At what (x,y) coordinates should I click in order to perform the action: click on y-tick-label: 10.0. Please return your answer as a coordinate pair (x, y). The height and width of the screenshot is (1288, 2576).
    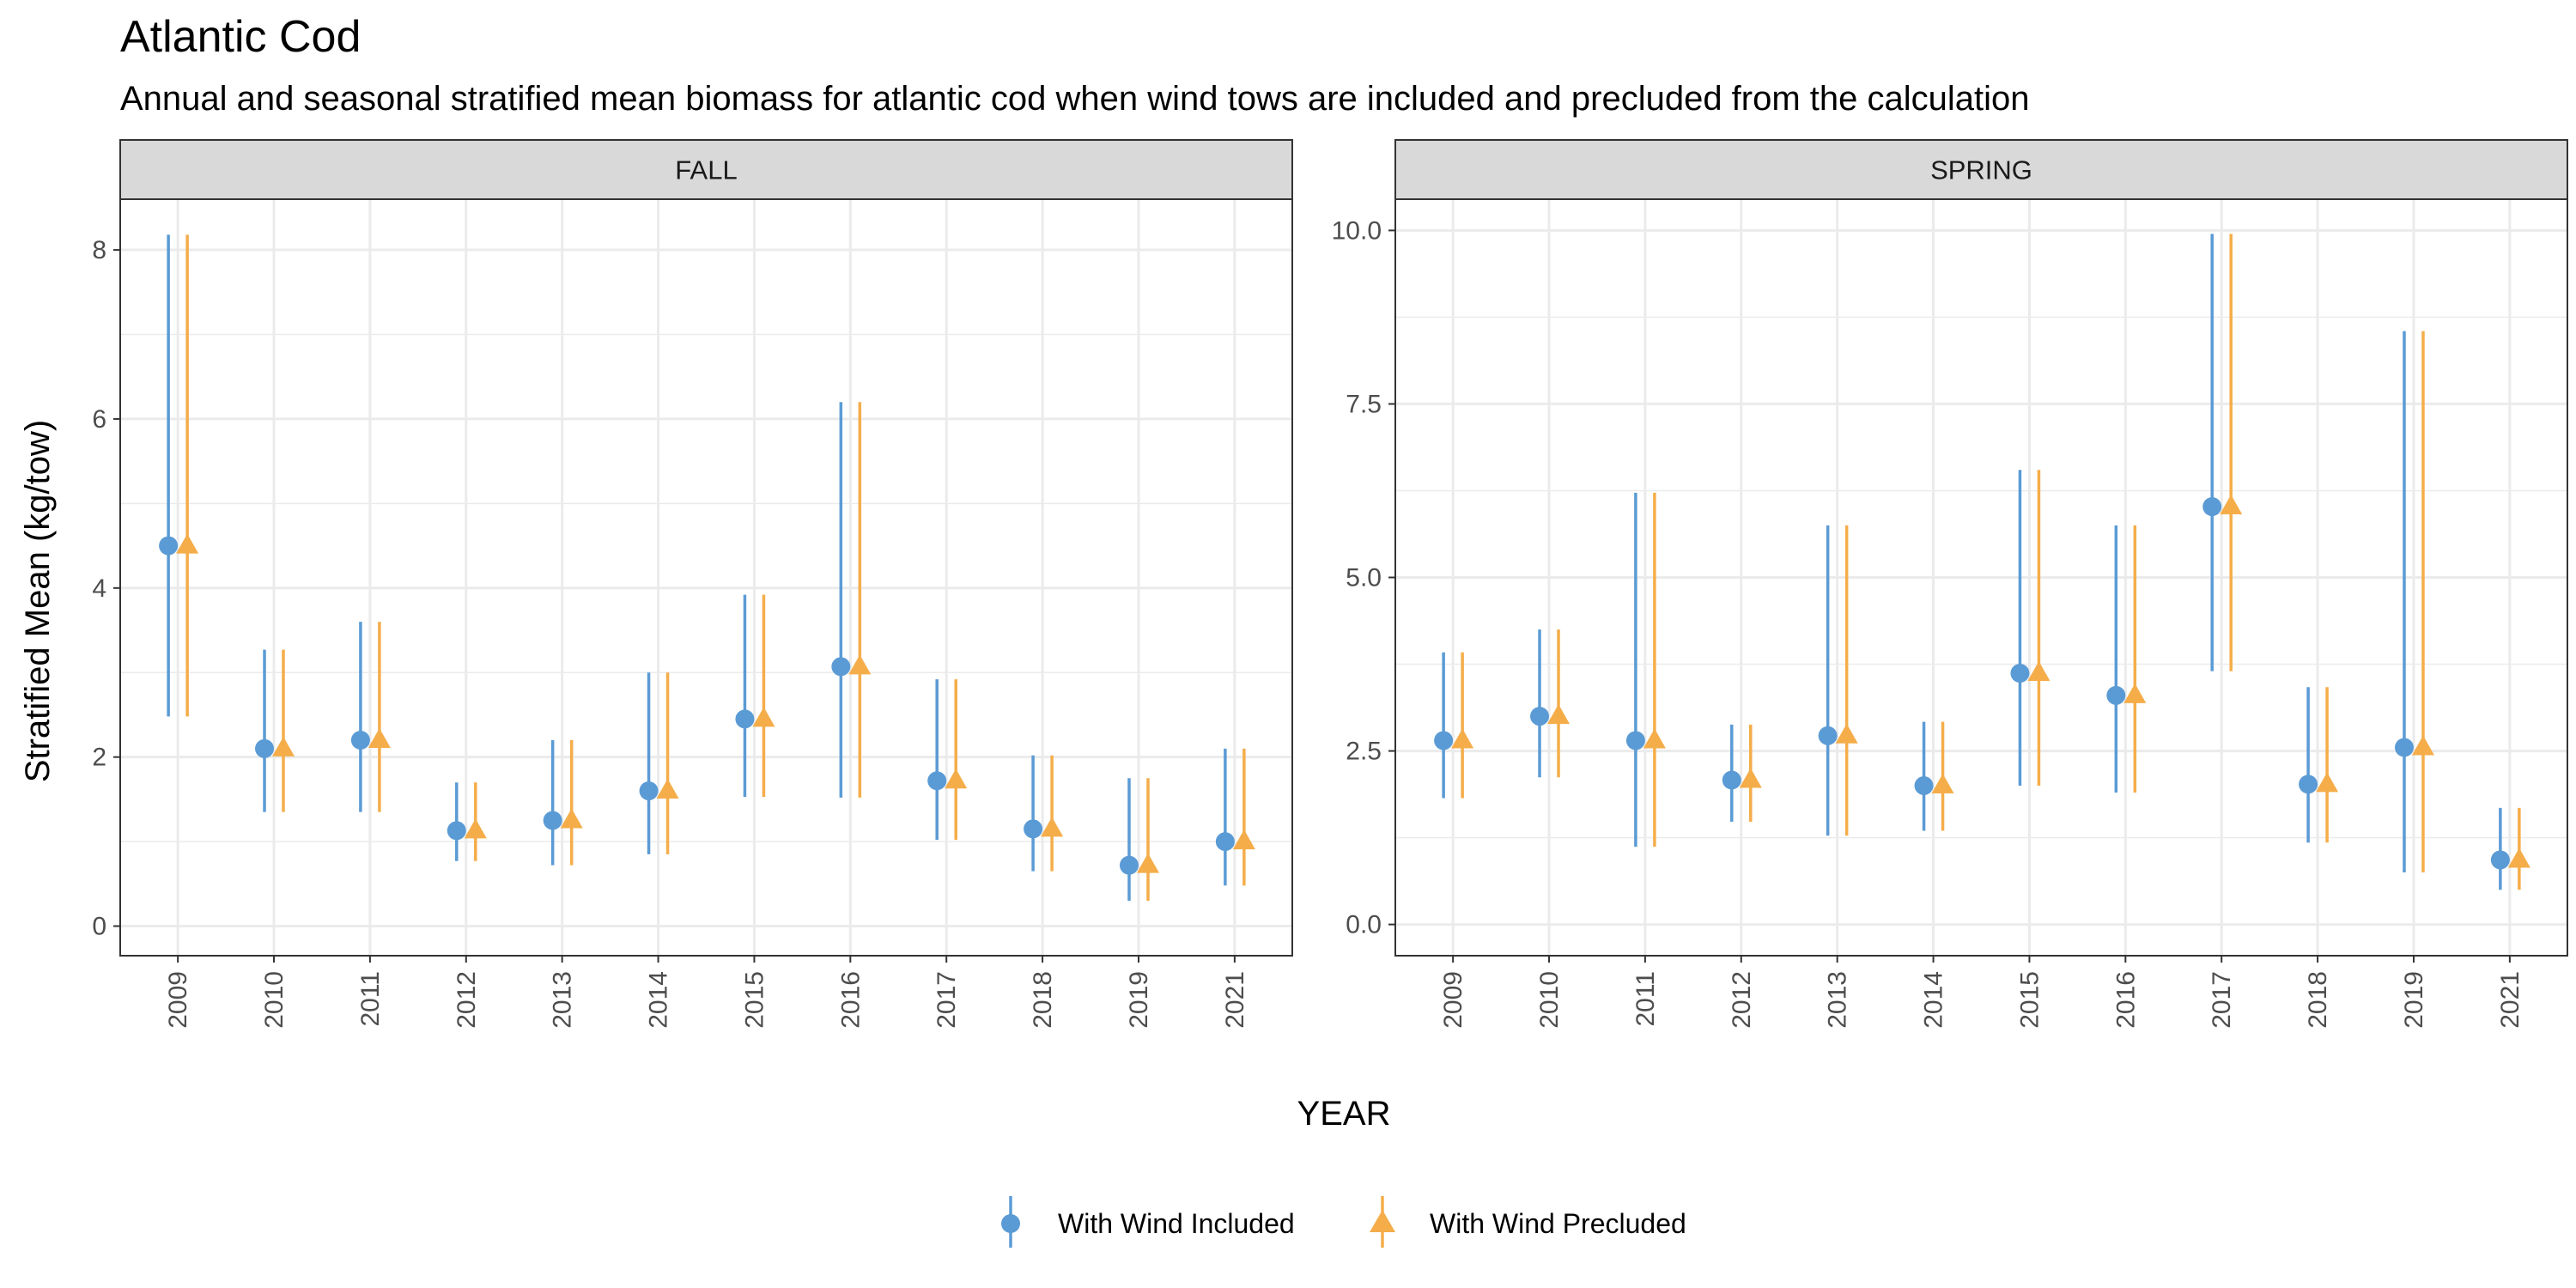
    Looking at the image, I should click on (1357, 230).